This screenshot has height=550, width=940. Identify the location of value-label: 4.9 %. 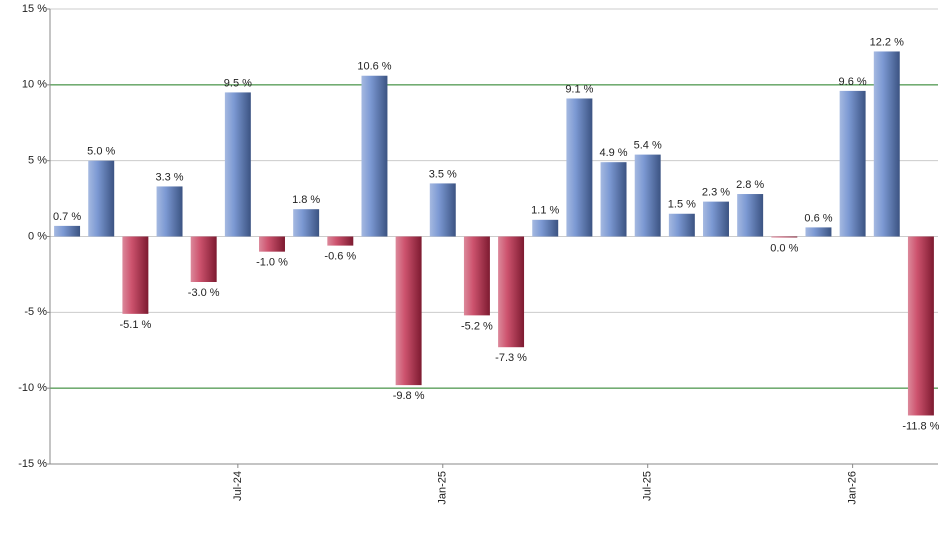
(613, 153).